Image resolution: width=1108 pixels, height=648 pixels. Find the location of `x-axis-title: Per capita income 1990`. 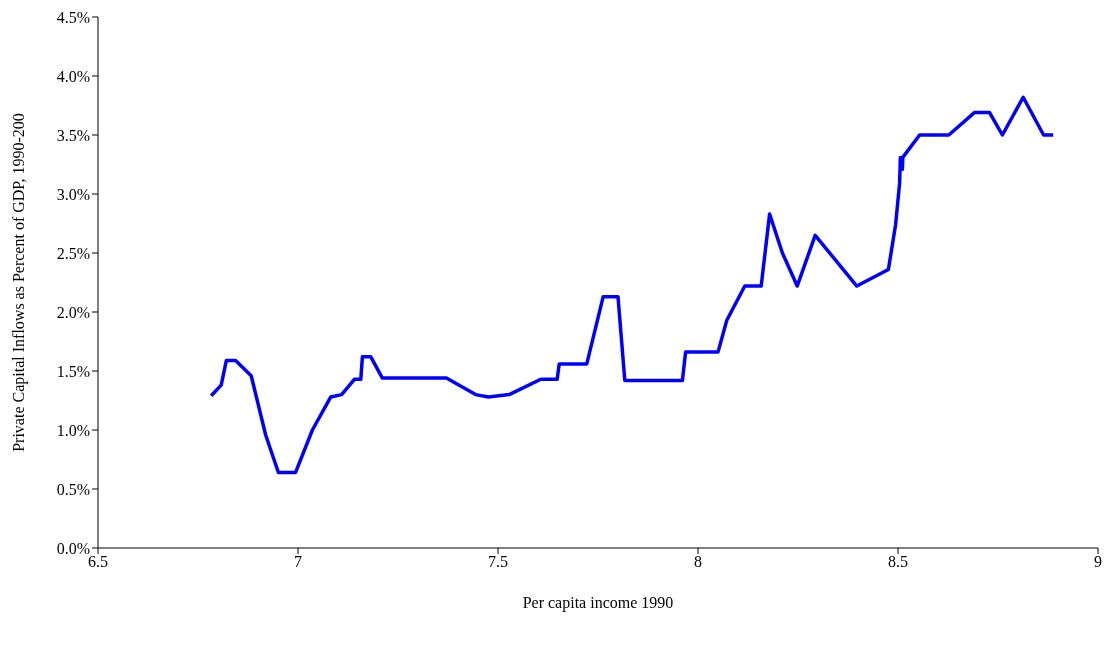

x-axis-title: Per capita income 1990 is located at coordinates (598, 603).